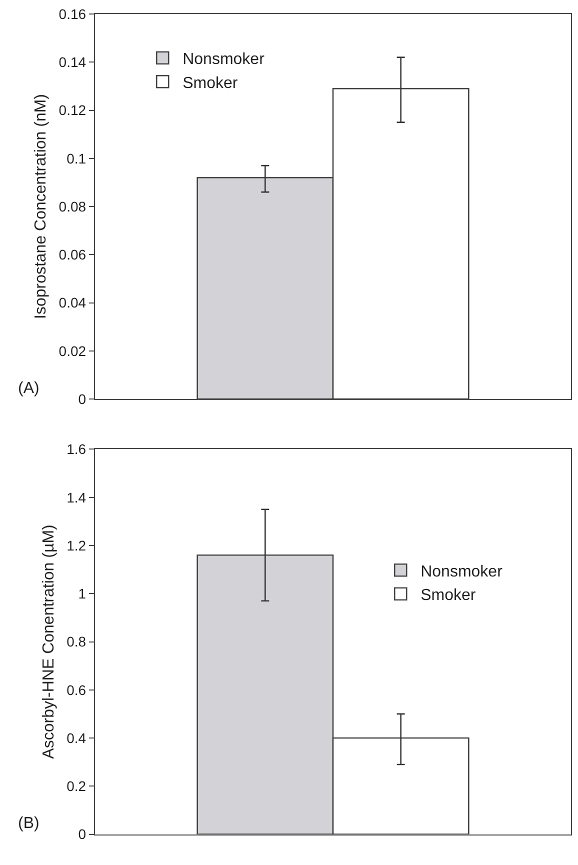 The image size is (578, 865). What do you see at coordinates (29, 388) in the screenshot?
I see `text: (A)` at bounding box center [29, 388].